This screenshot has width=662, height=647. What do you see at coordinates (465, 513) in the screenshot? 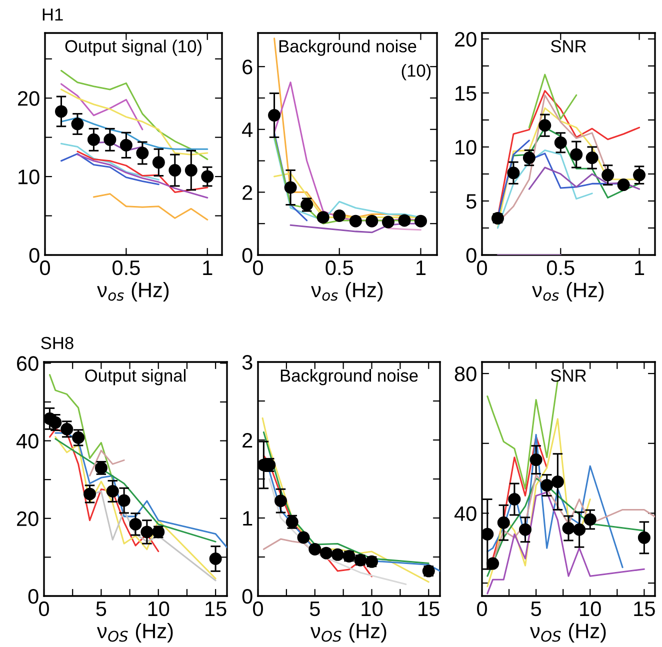
I see `y-tick-label: 40` at bounding box center [465, 513].